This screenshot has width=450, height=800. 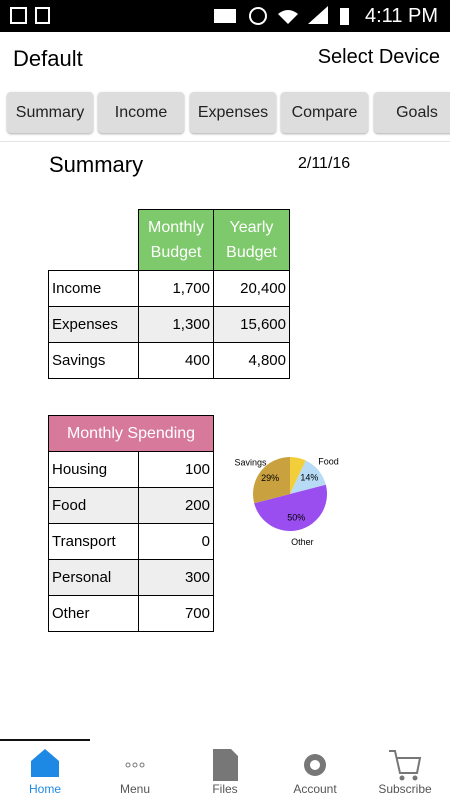 What do you see at coordinates (412, 112) in the screenshot?
I see `tab: Goals` at bounding box center [412, 112].